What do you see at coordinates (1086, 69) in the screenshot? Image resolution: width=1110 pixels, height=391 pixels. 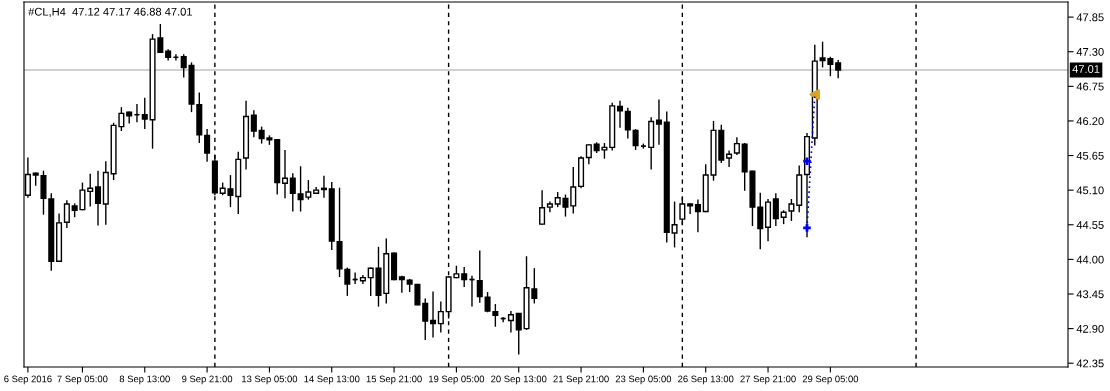 I see `ref-line-label: 47.01` at bounding box center [1086, 69].